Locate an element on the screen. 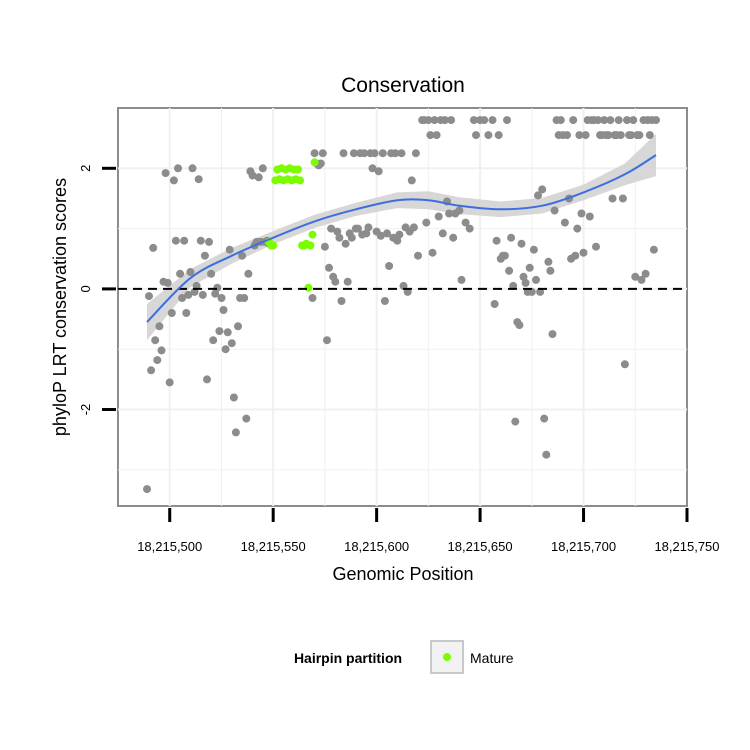  x-tick-label: 18,215,500 is located at coordinates (169, 546).